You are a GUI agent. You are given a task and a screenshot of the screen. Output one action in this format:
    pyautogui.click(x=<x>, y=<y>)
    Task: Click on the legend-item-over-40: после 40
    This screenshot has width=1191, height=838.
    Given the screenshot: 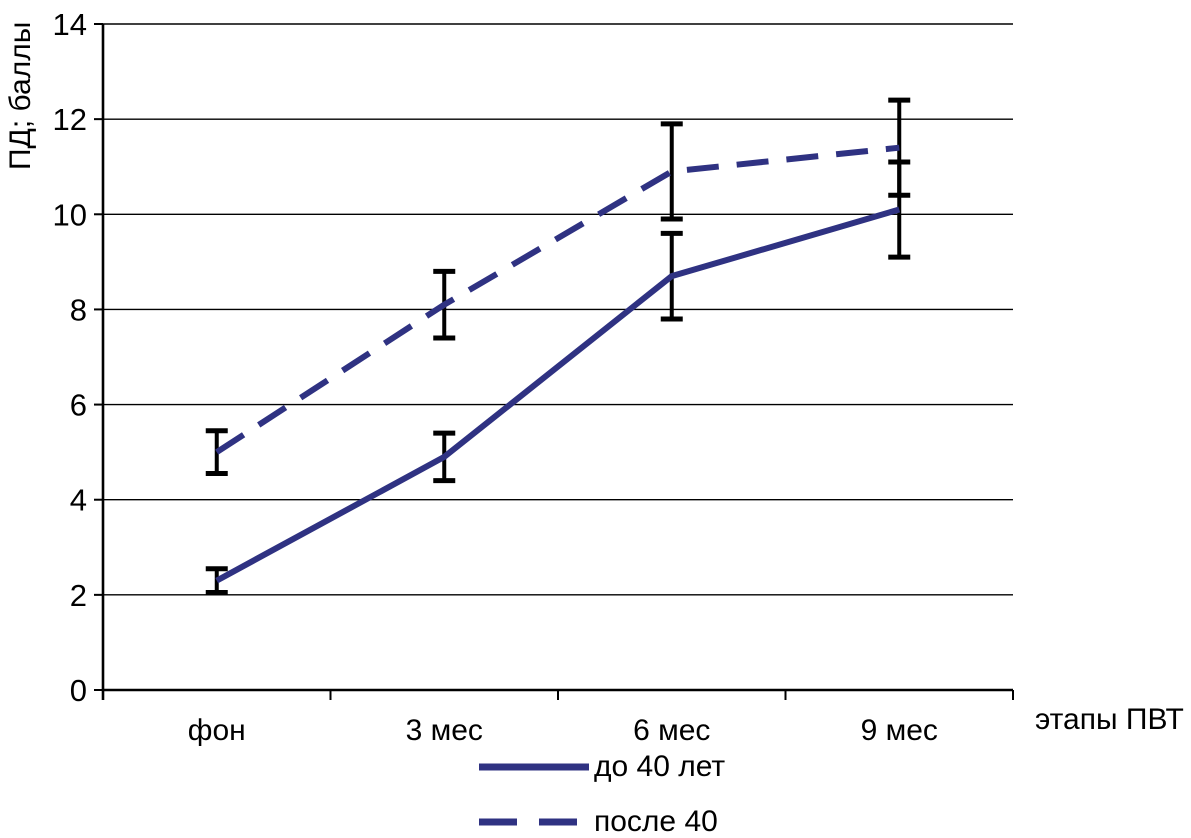 What is the action you would take?
    pyautogui.click(x=601, y=821)
    